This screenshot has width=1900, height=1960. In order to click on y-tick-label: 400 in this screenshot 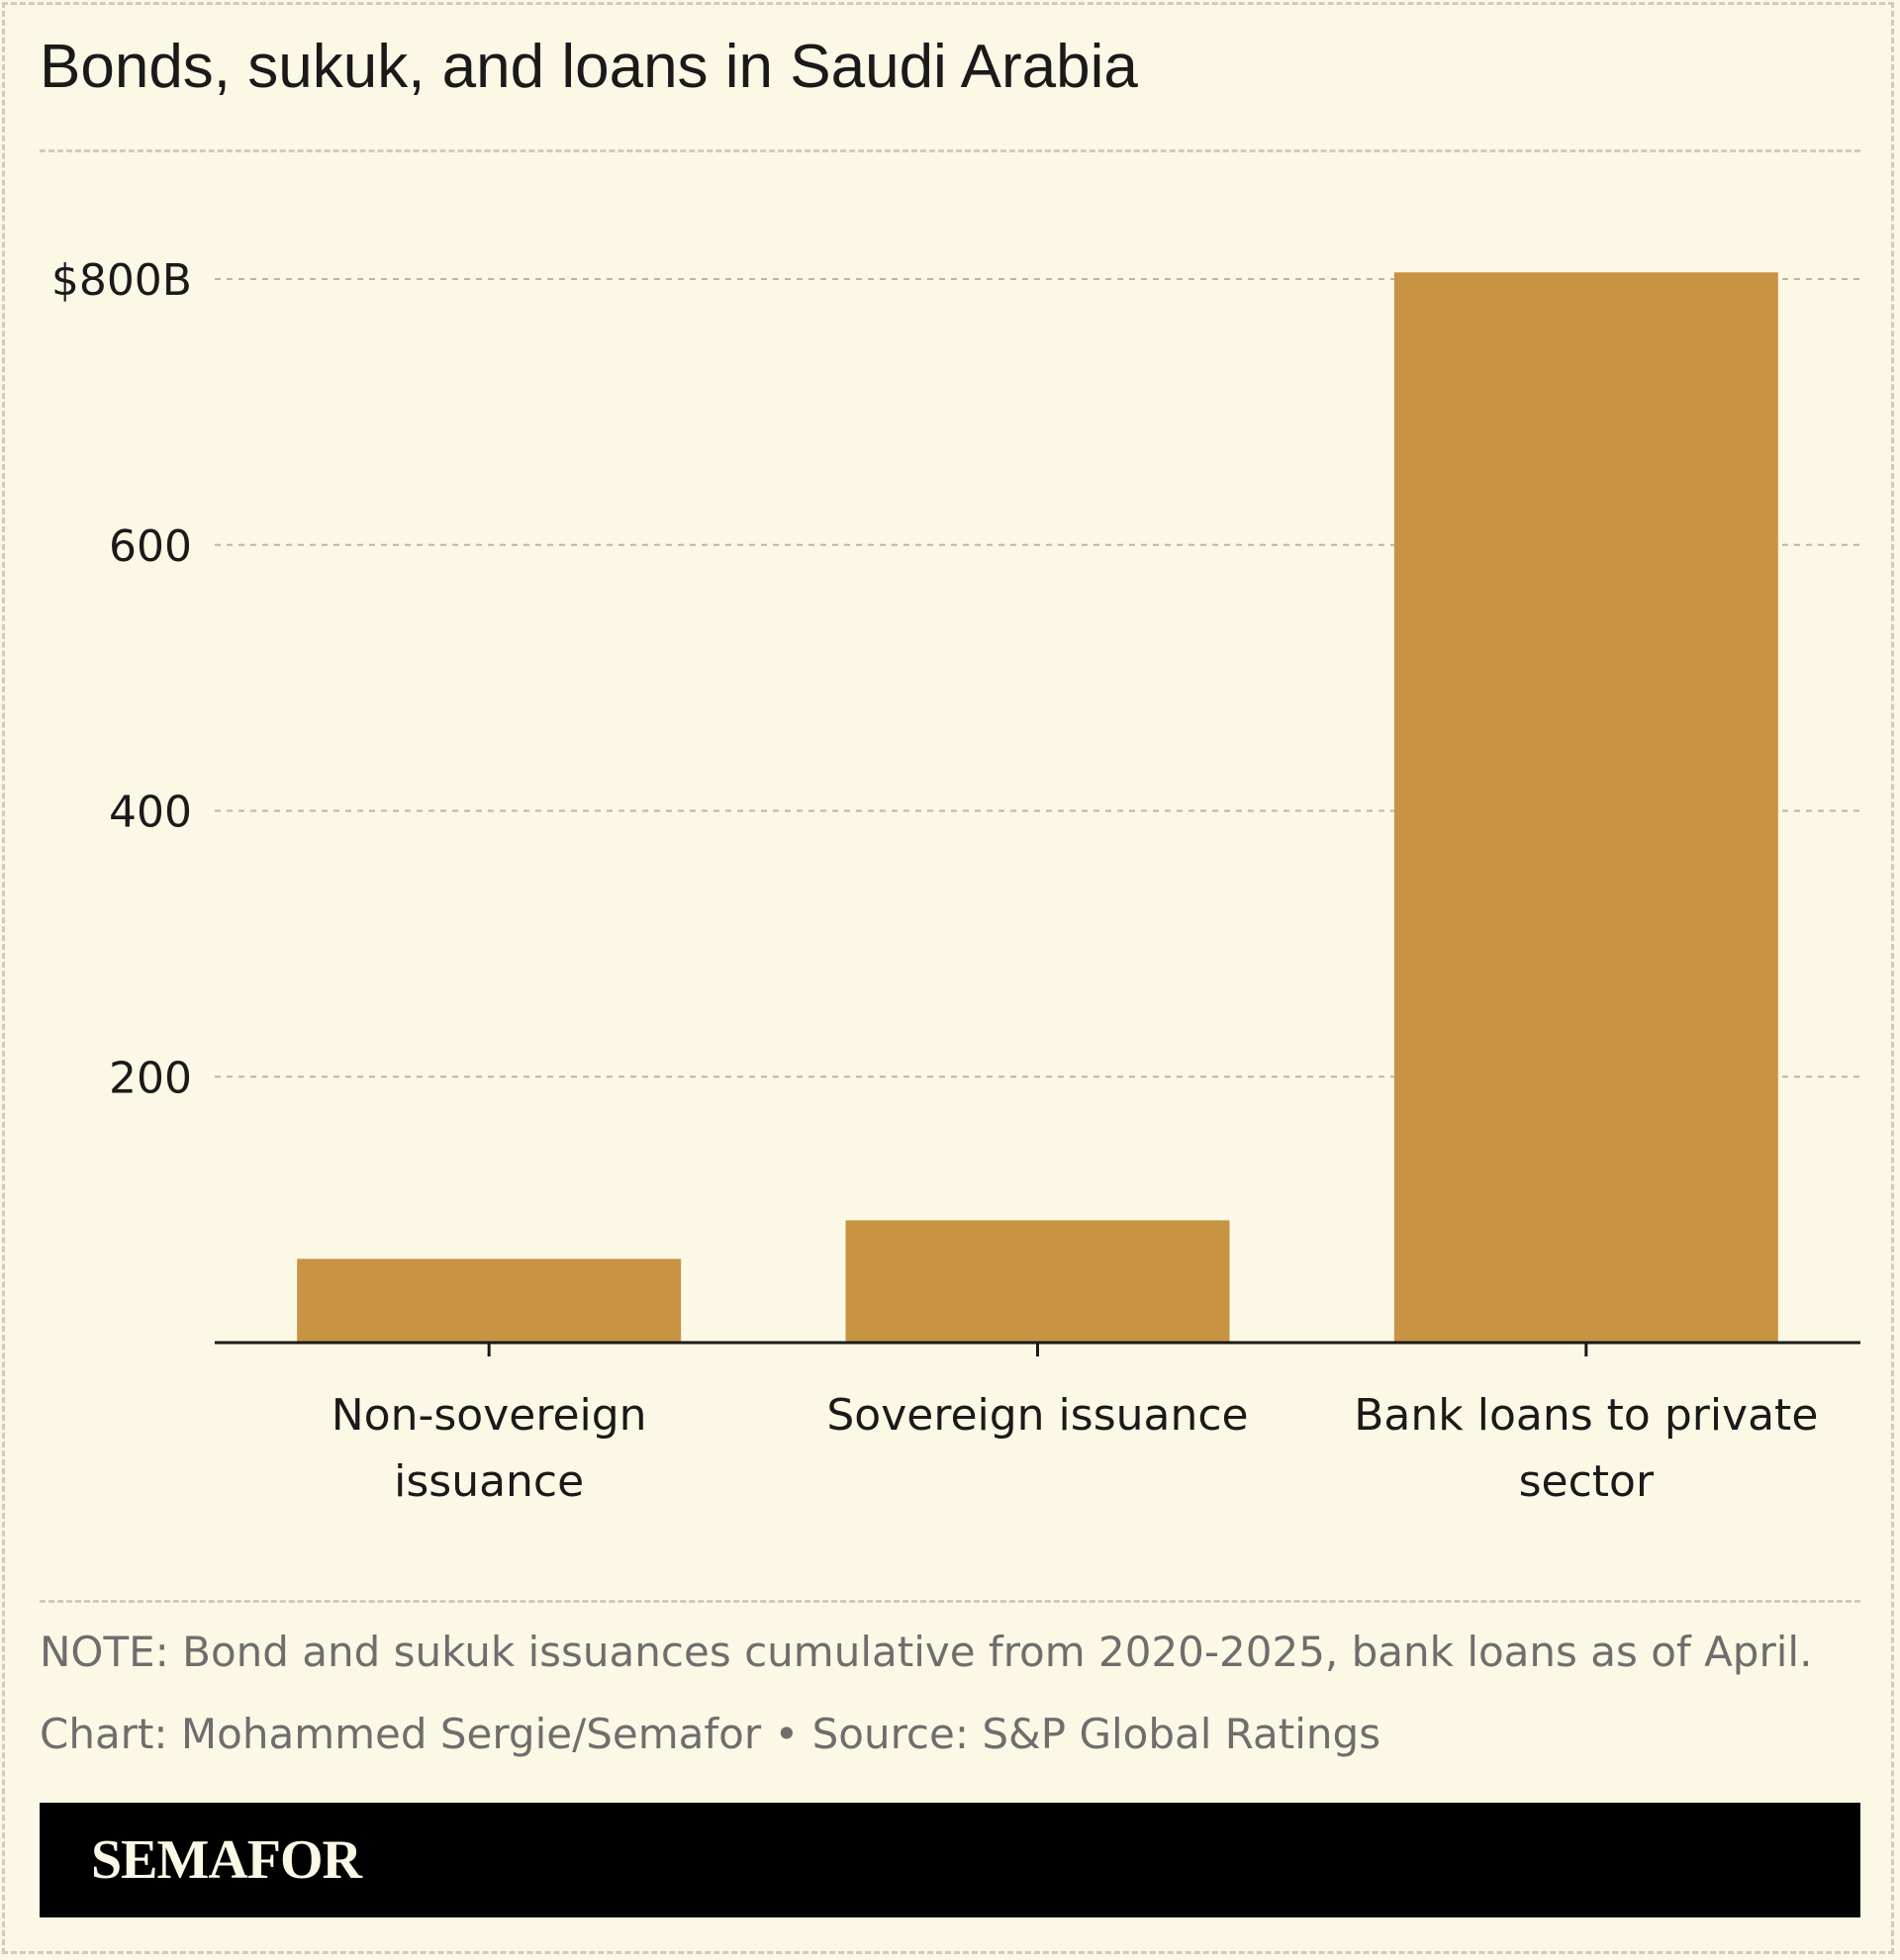, I will do `click(150, 813)`.